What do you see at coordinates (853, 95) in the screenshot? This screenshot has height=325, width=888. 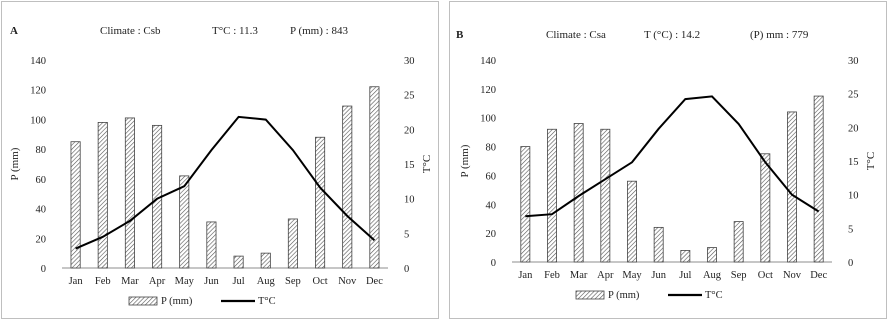 I see `y2-tick-label: 25` at bounding box center [853, 95].